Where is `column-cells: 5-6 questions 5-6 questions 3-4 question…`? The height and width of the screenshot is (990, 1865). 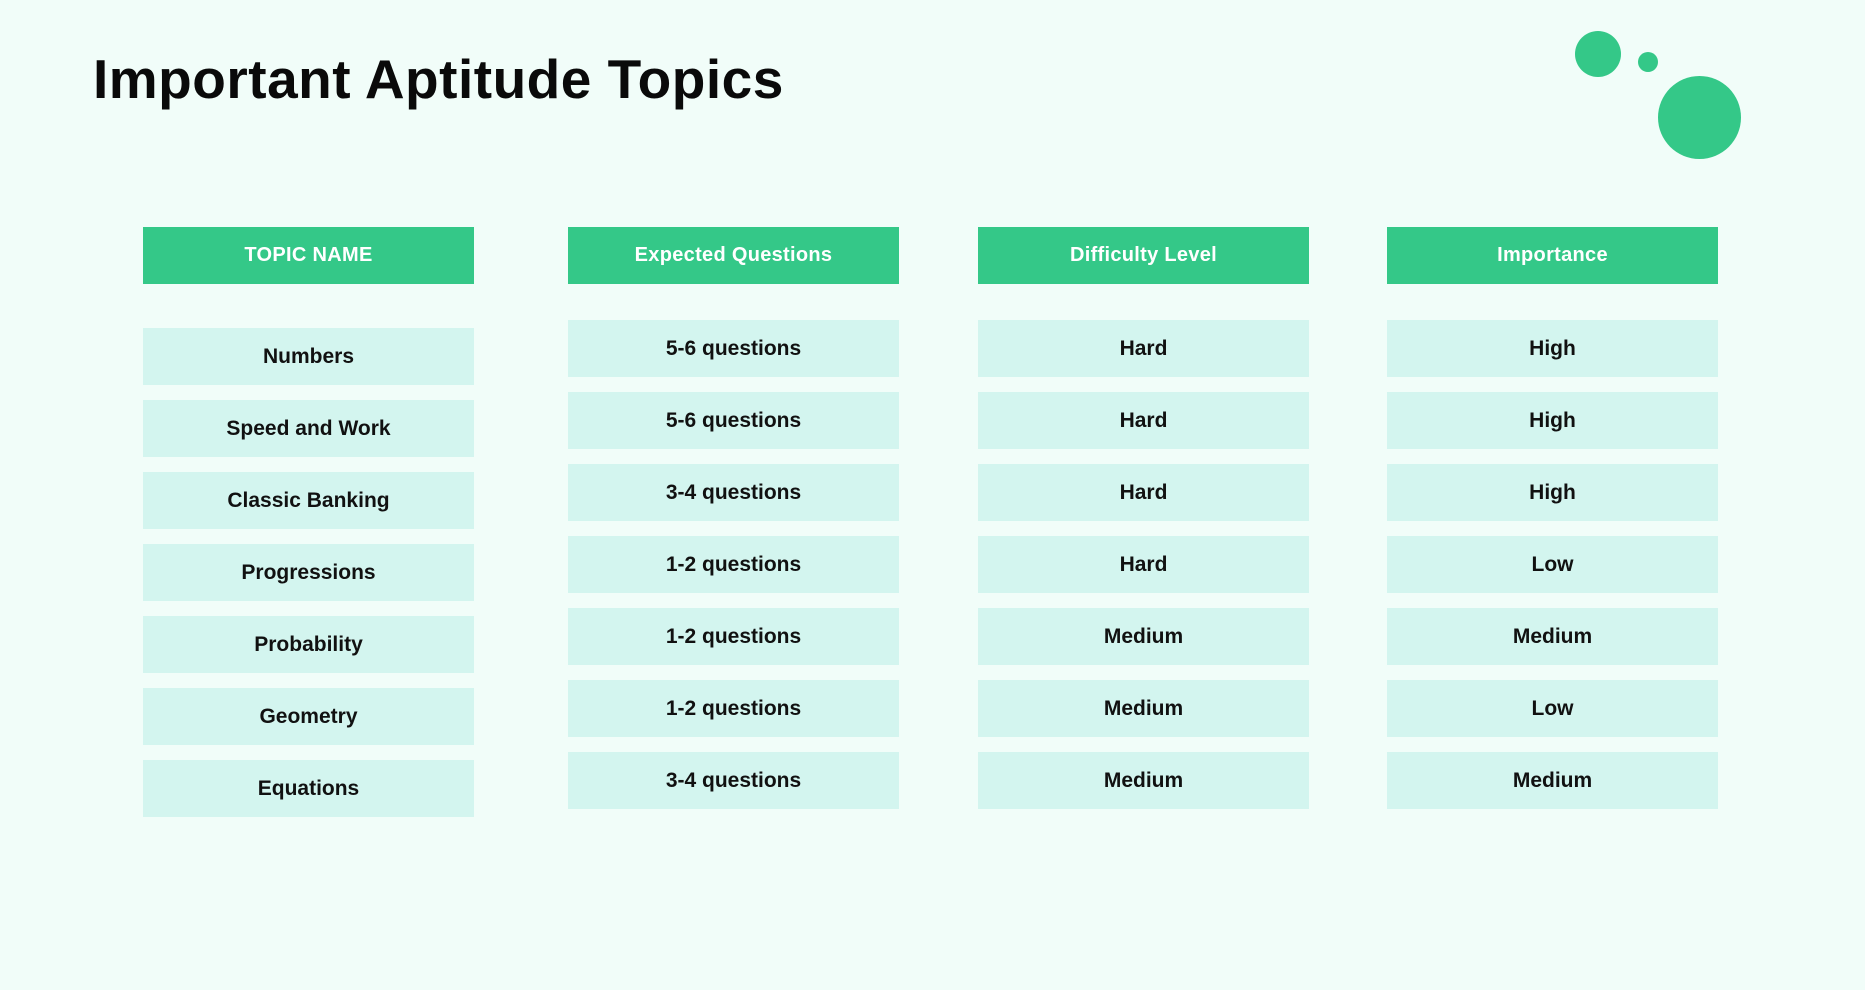 column-cells: 5-6 questions 5-6 questions 3-4 question… is located at coordinates (733, 546).